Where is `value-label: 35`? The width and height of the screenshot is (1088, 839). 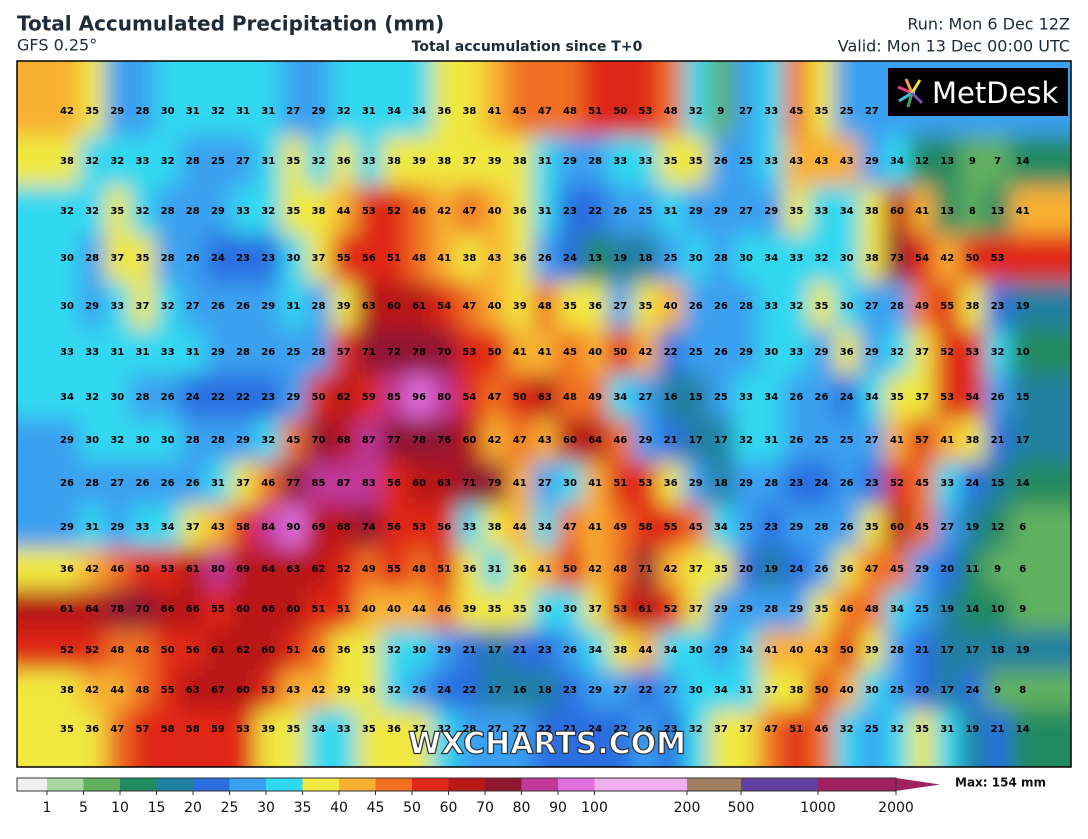 value-label: 35 is located at coordinates (570, 306).